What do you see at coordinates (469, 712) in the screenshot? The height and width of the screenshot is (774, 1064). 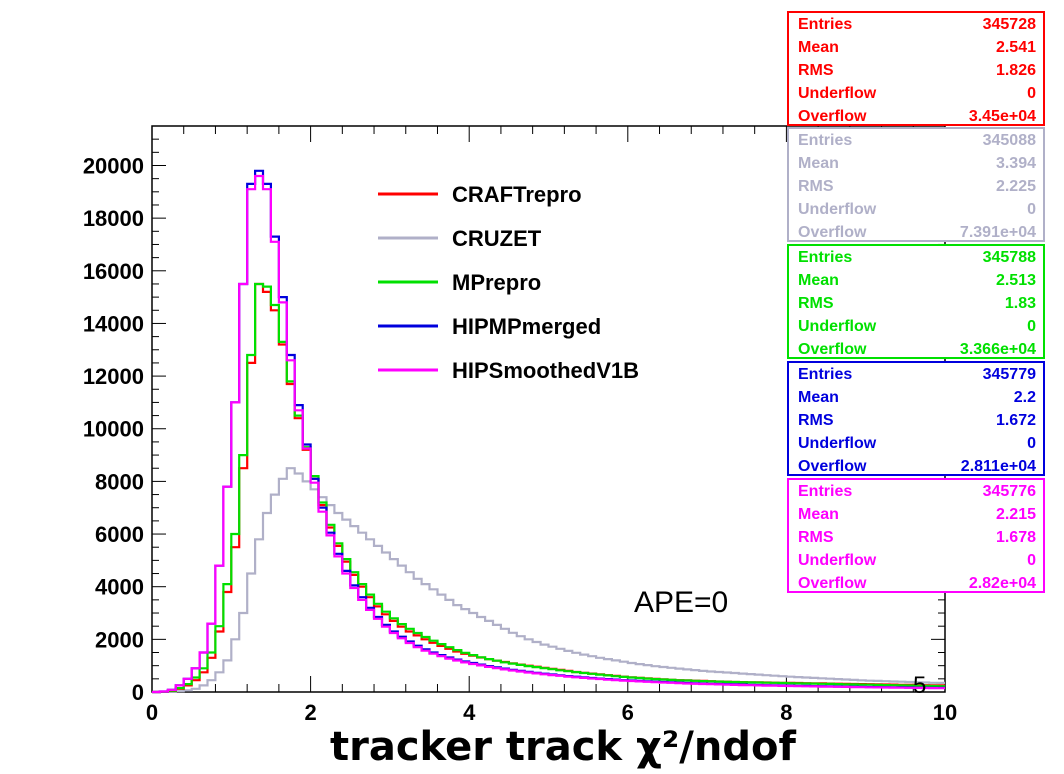 I see `x-tick-label: 4` at bounding box center [469, 712].